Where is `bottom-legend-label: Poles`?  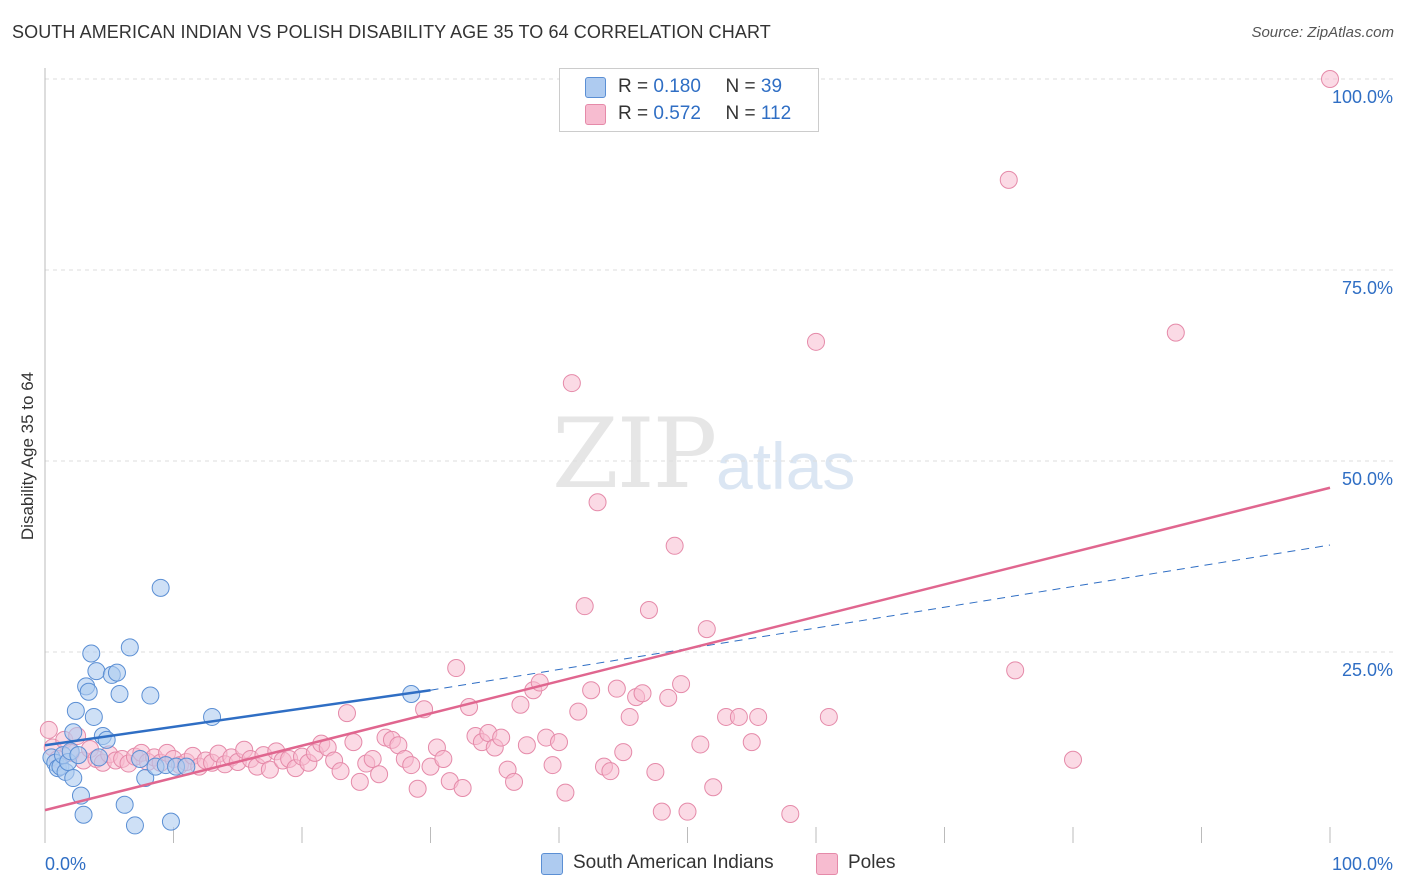
bottom-legend-label: Poles is located at coordinates (872, 862).